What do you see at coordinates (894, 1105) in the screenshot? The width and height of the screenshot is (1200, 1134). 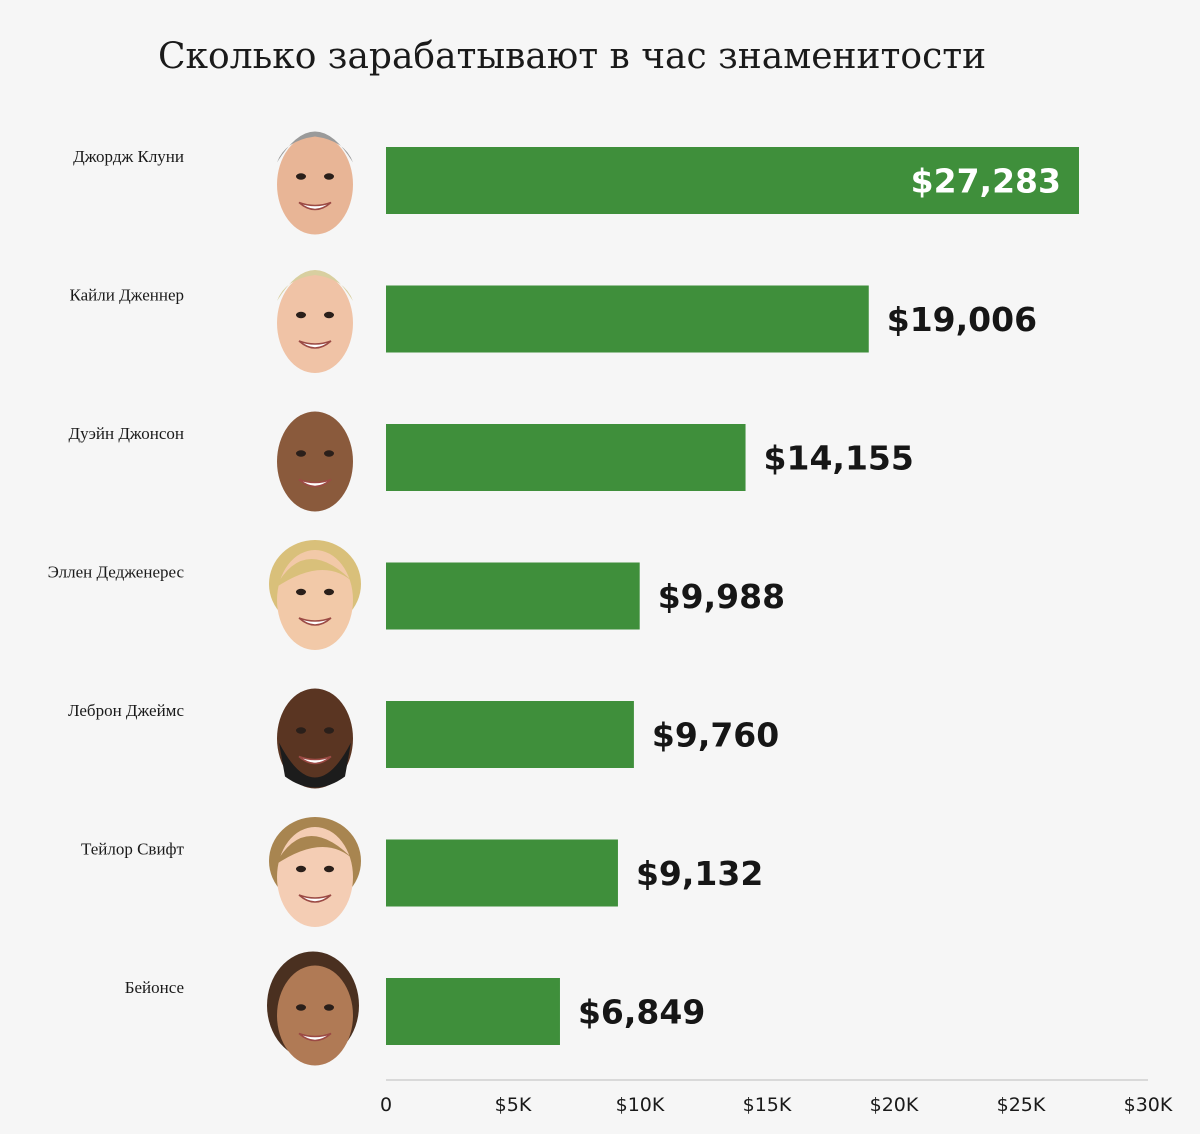 I see `x-tick-label: $20K` at bounding box center [894, 1105].